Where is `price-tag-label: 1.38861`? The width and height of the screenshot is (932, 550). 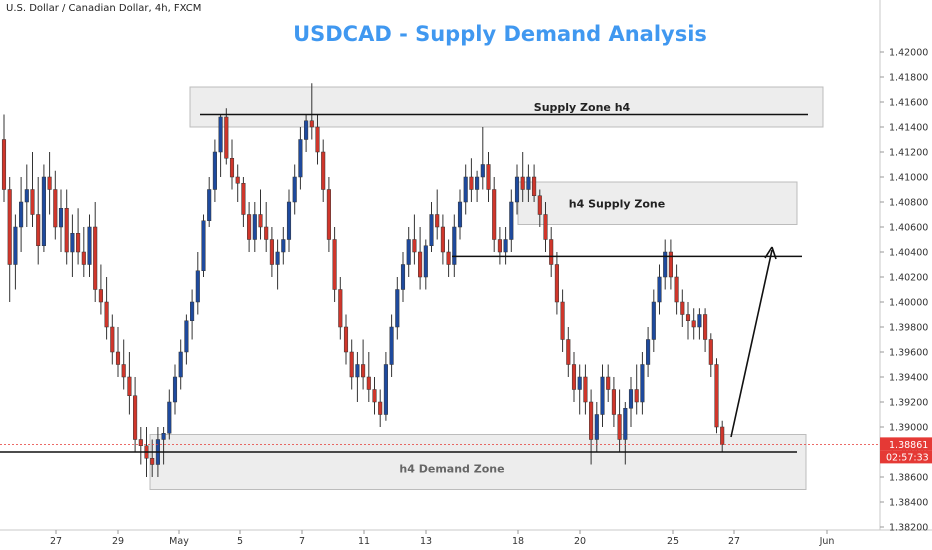 price-tag-label: 1.38861 is located at coordinates (908, 445).